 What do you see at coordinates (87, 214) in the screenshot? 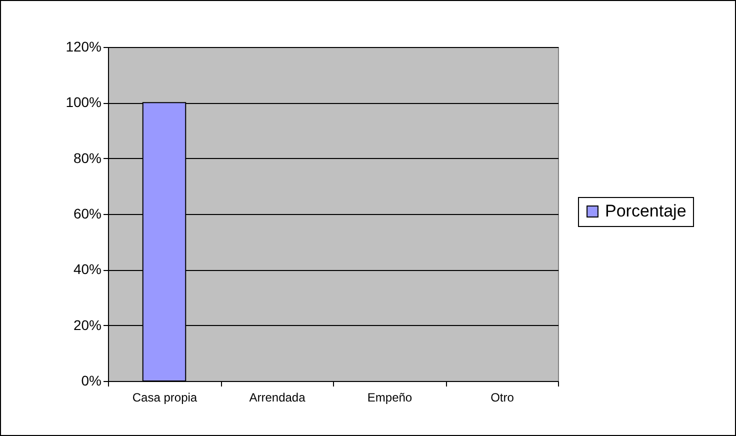
I see `y-tick-label: 60%` at bounding box center [87, 214].